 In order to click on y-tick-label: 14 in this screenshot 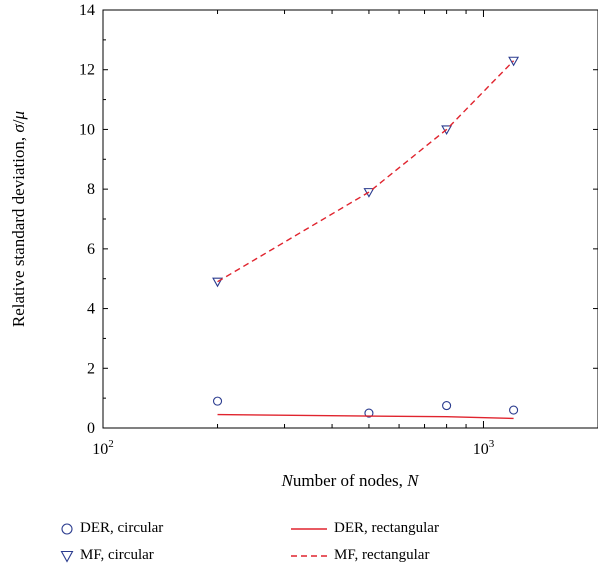, I will do `click(87, 10)`.